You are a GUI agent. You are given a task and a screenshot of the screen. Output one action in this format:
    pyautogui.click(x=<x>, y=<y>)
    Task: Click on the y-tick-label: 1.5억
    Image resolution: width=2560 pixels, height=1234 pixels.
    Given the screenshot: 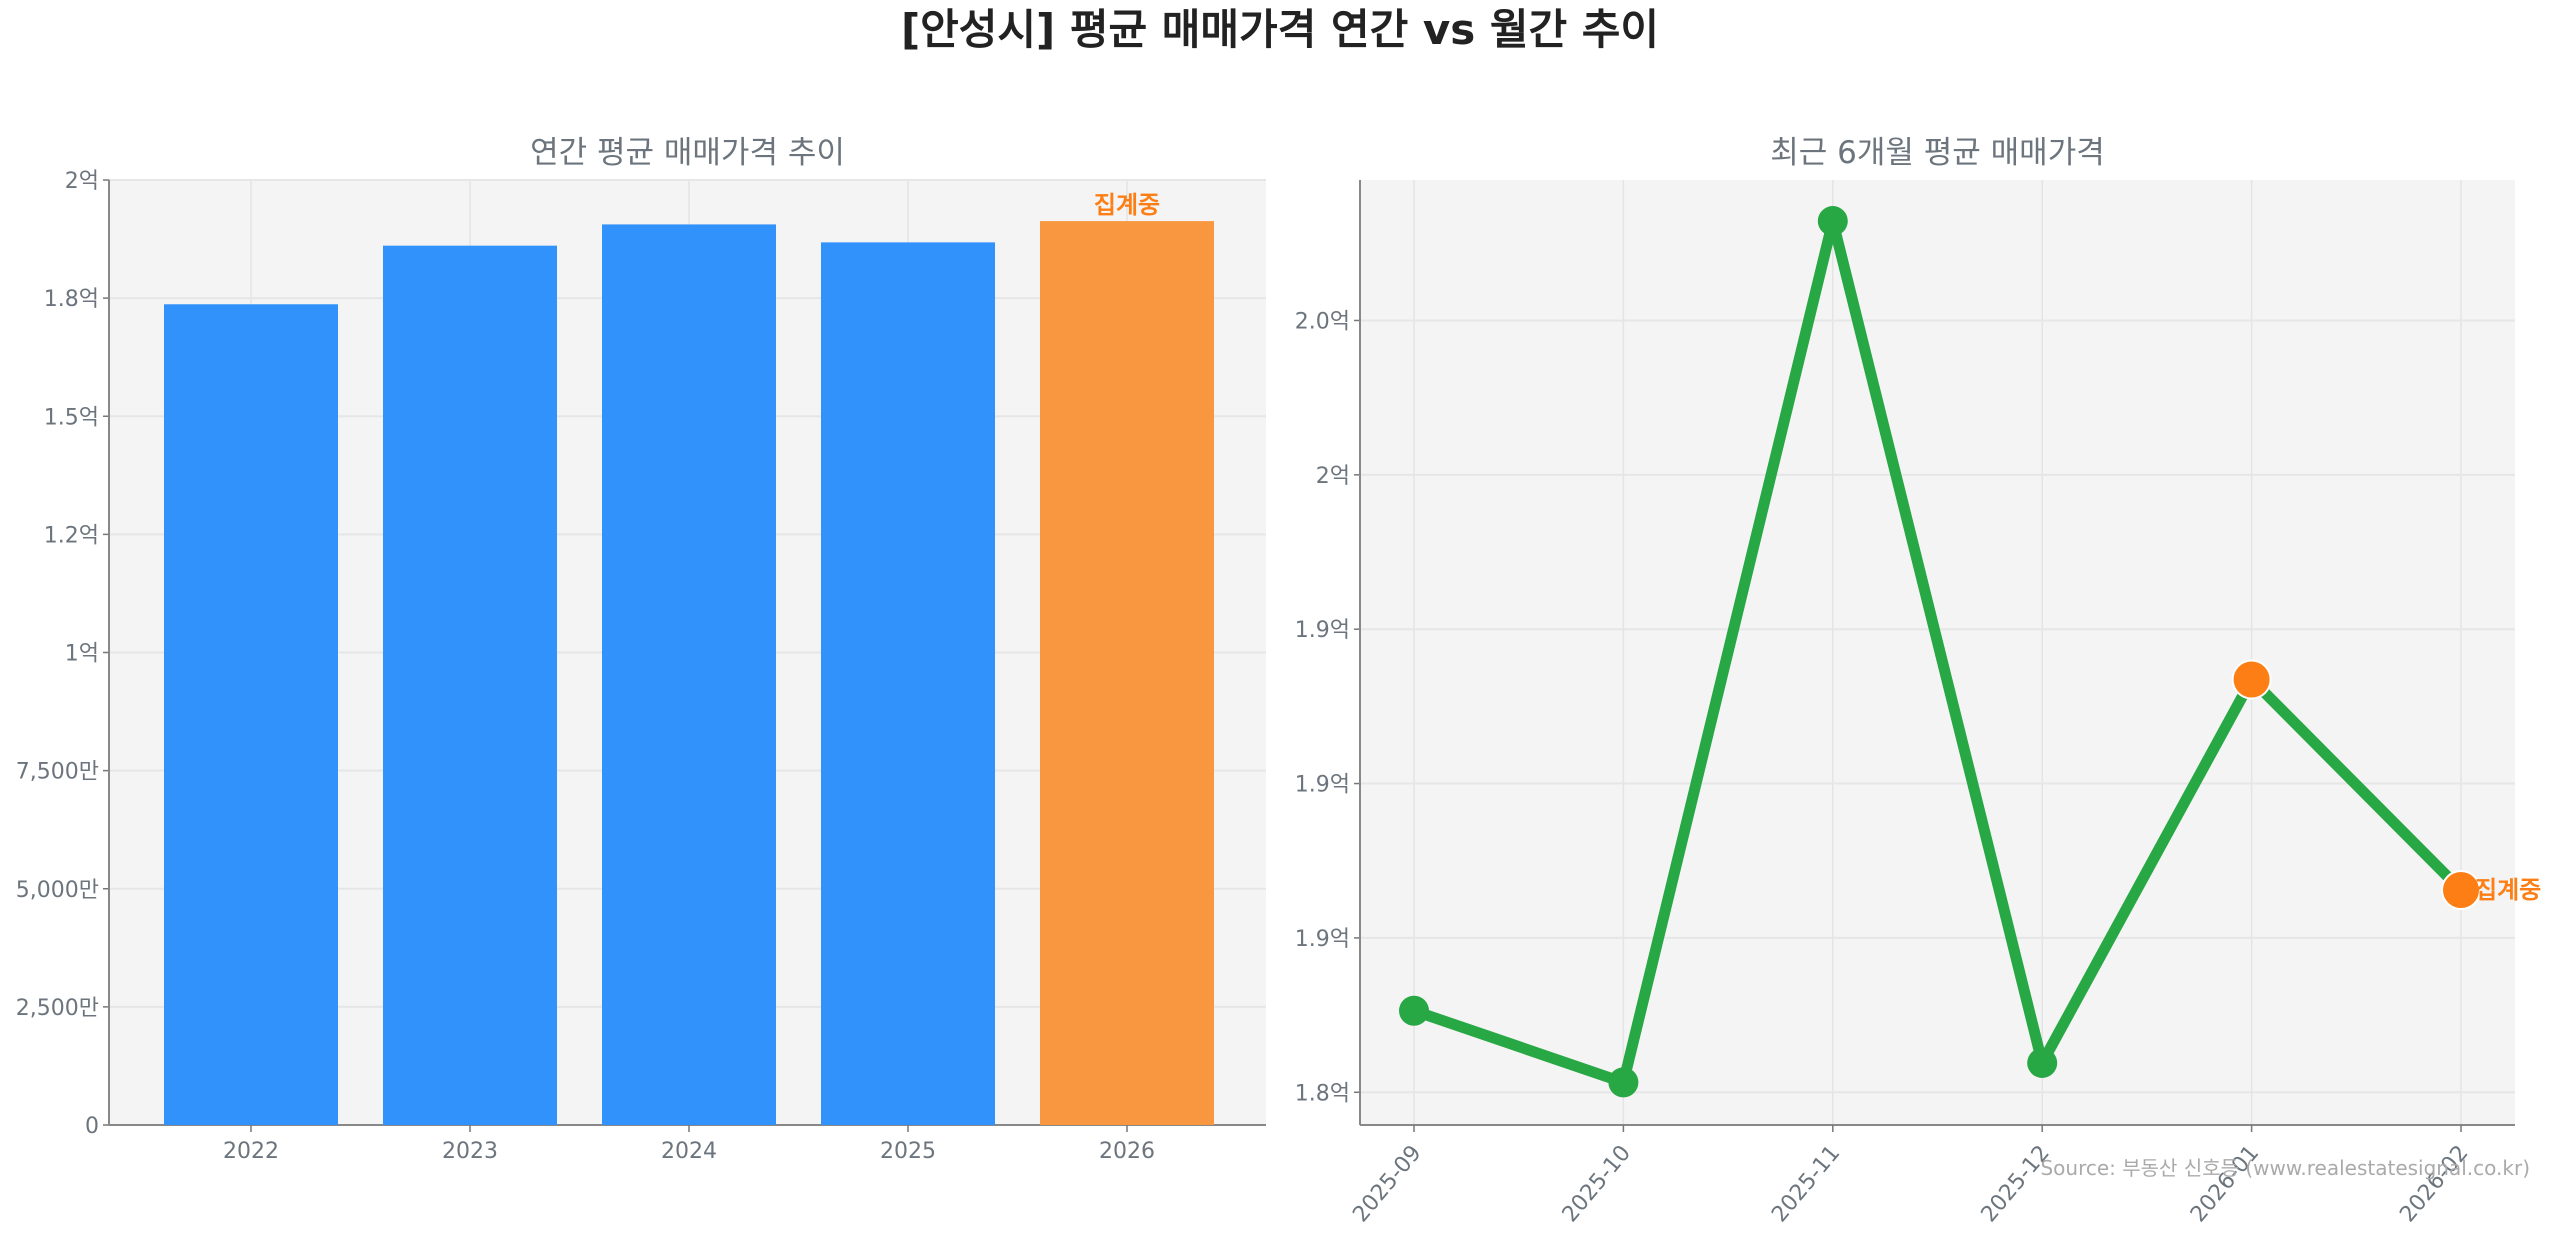 What is the action you would take?
    pyautogui.click(x=71, y=417)
    